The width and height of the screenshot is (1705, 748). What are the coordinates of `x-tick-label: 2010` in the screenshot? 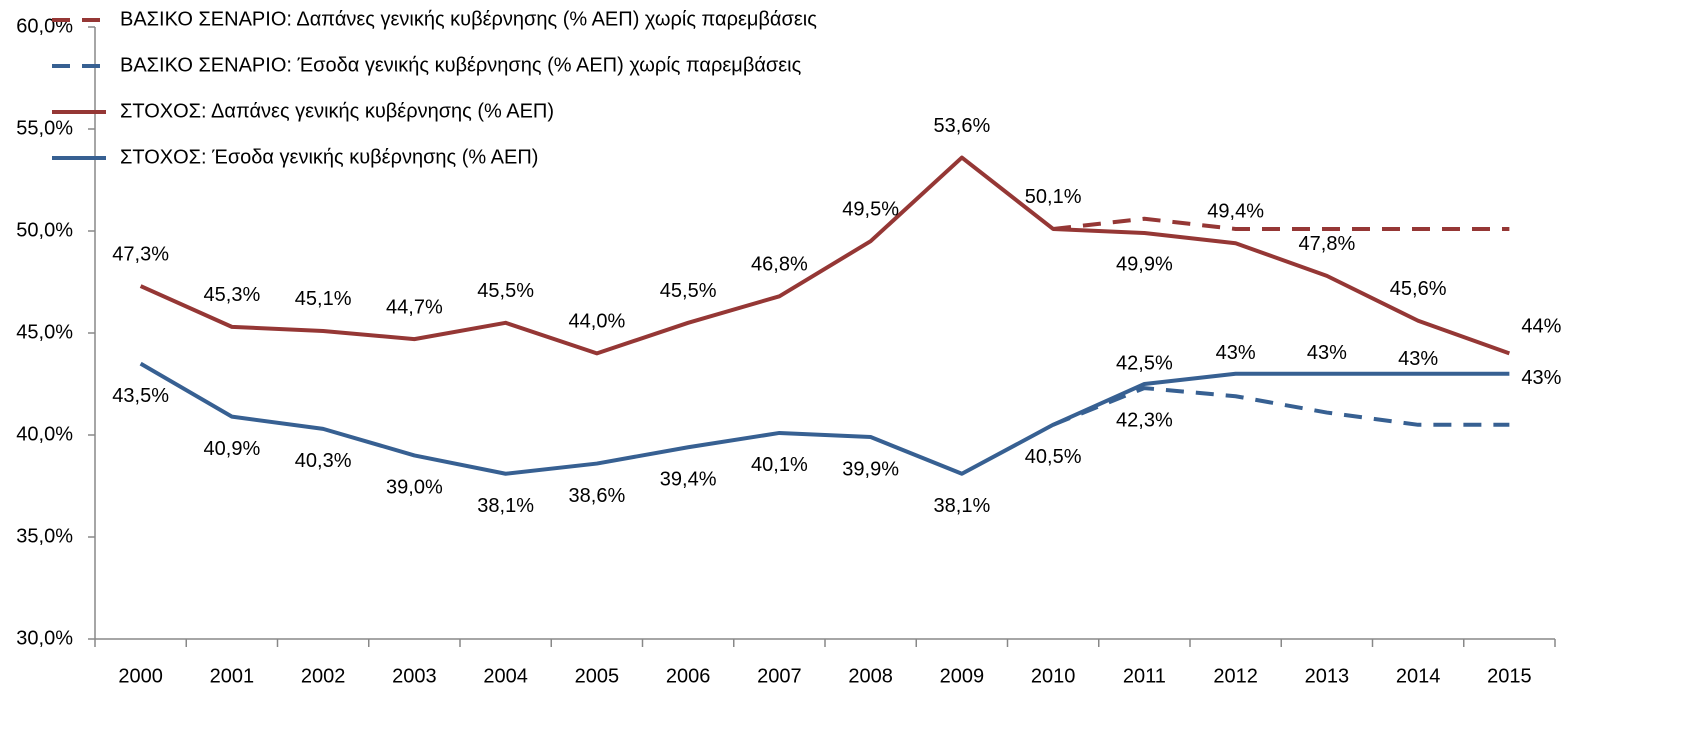 It's located at (1053, 676).